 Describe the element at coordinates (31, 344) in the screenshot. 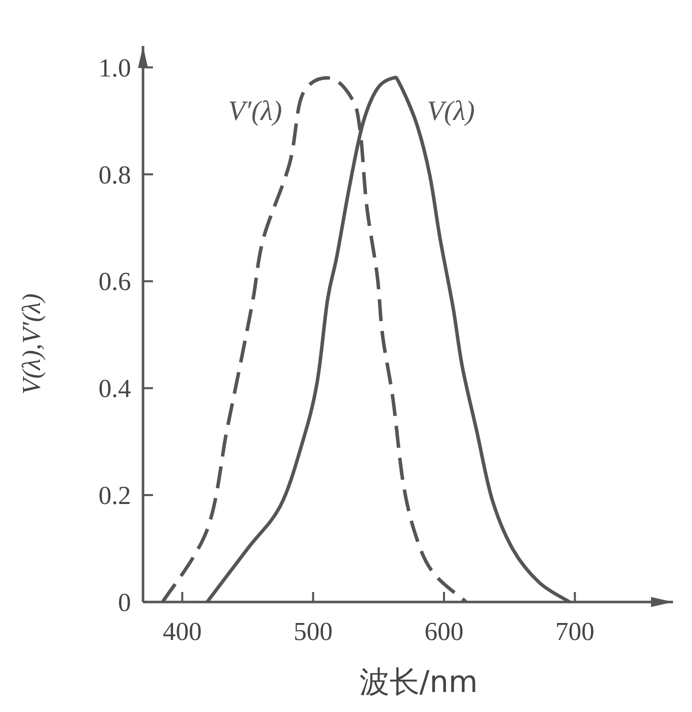

I see `y-axis-title: V(λ),V′(λ)` at that location.